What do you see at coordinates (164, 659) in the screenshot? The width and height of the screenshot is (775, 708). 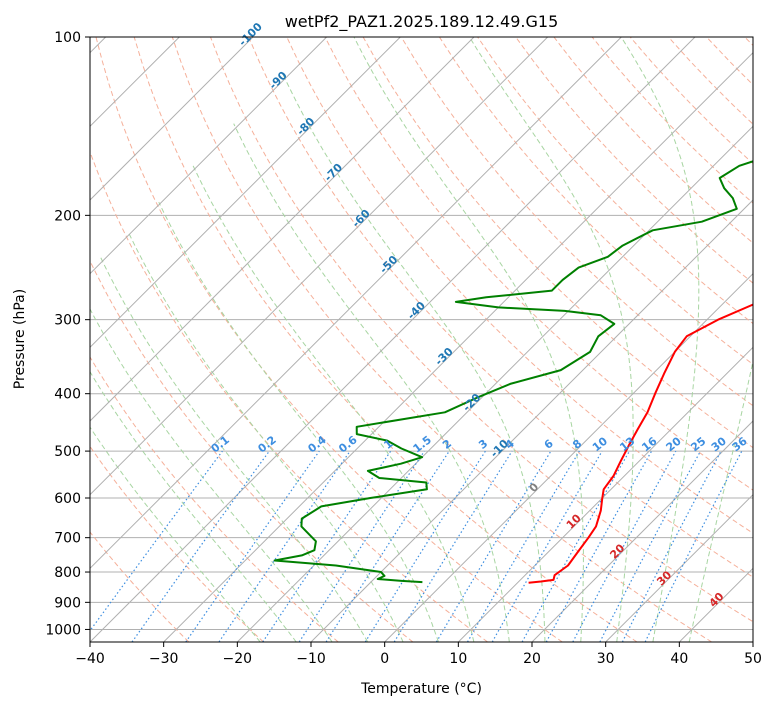 I see `x-tick-label: −30` at bounding box center [164, 659].